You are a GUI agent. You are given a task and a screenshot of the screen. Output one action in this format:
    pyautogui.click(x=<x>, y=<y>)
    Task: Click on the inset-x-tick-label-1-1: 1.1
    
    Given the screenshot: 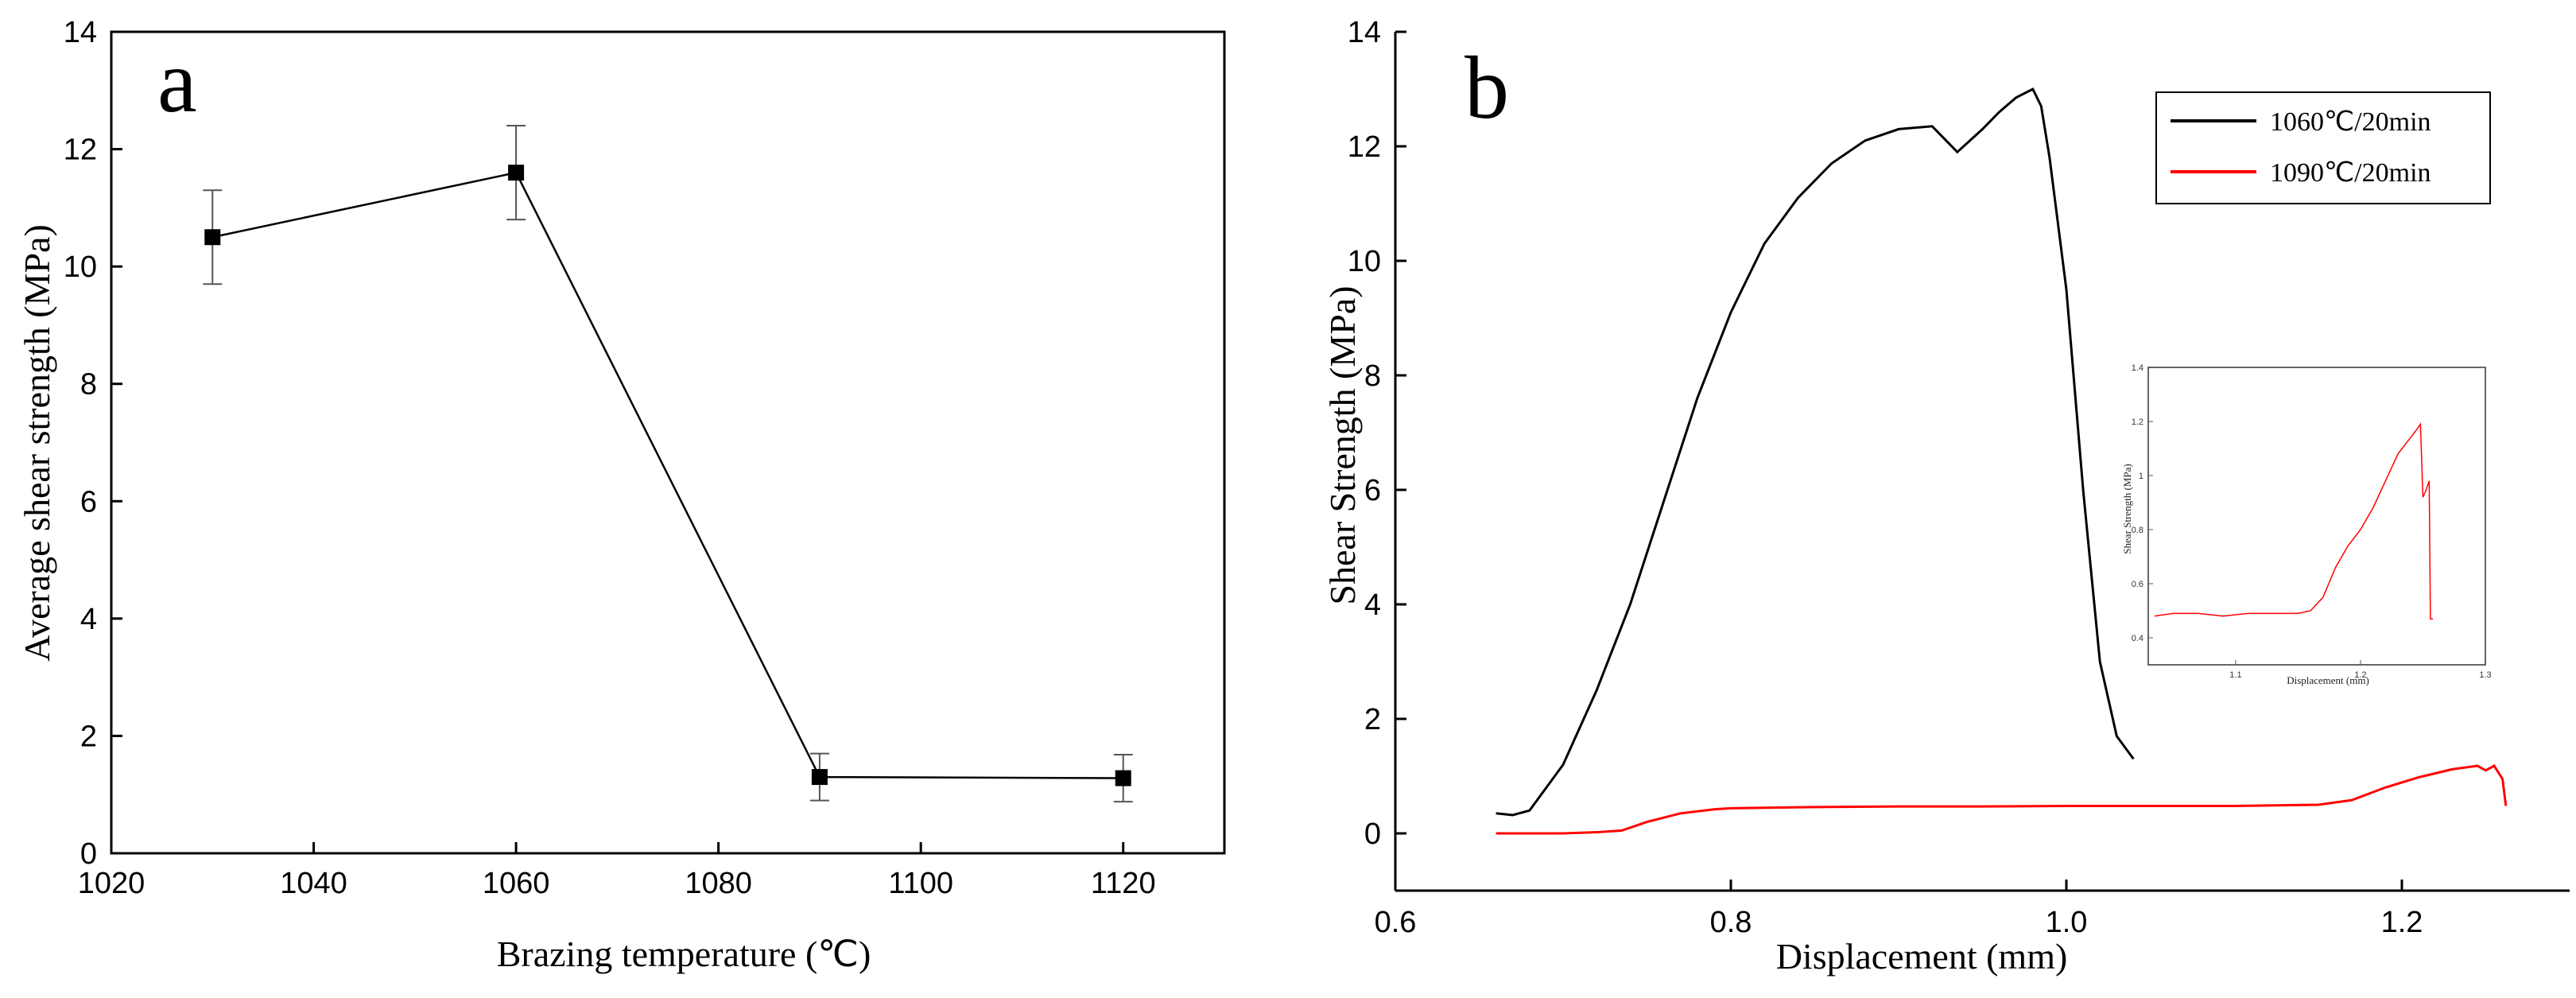 What is the action you would take?
    pyautogui.click(x=2235, y=675)
    